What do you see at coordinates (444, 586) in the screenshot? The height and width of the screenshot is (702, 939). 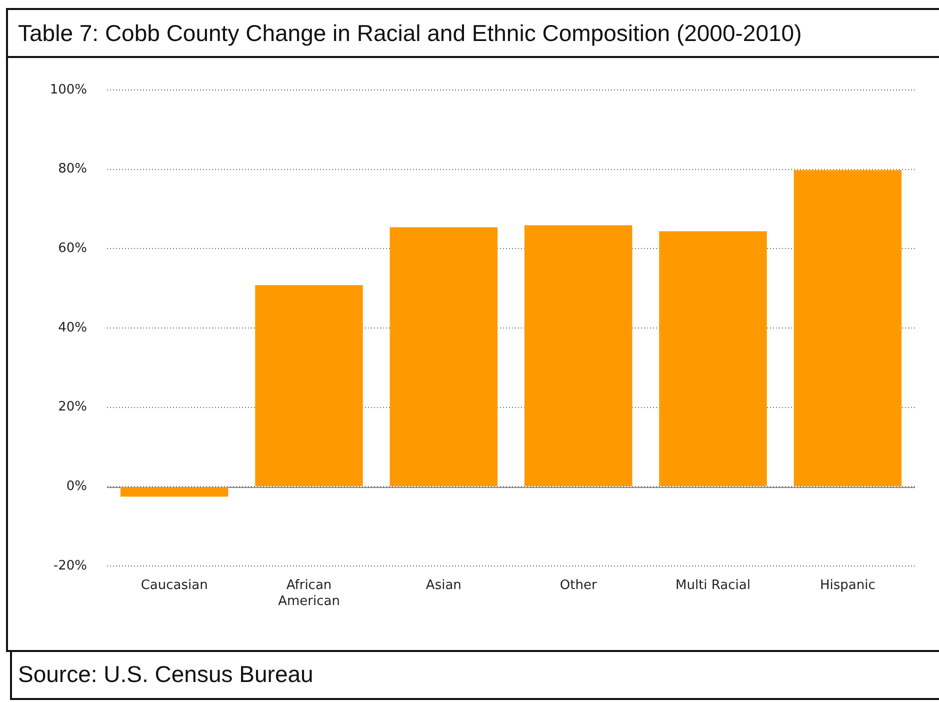 I see `x-tick-label: Asian` at bounding box center [444, 586].